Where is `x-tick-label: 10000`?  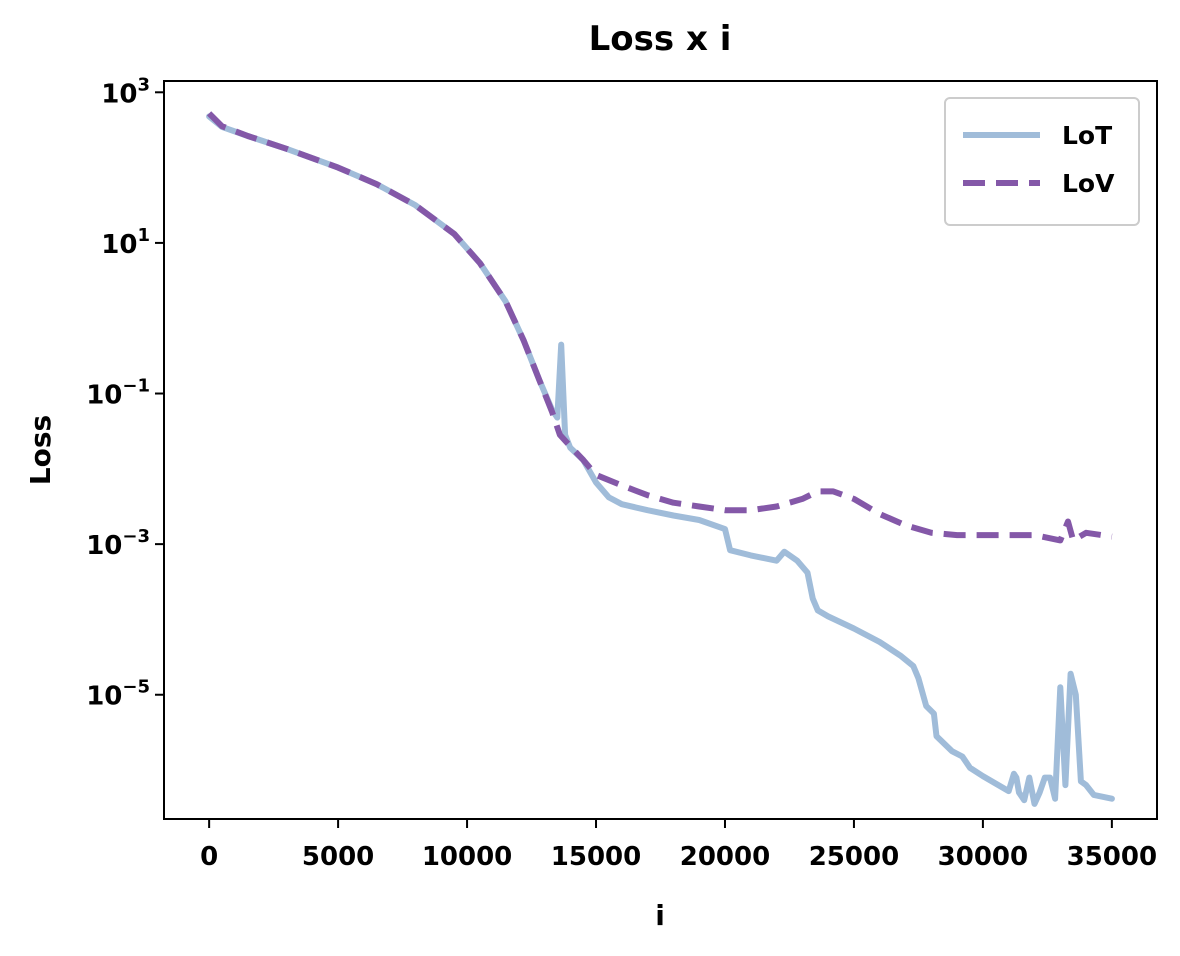 x-tick-label: 10000 is located at coordinates (467, 857).